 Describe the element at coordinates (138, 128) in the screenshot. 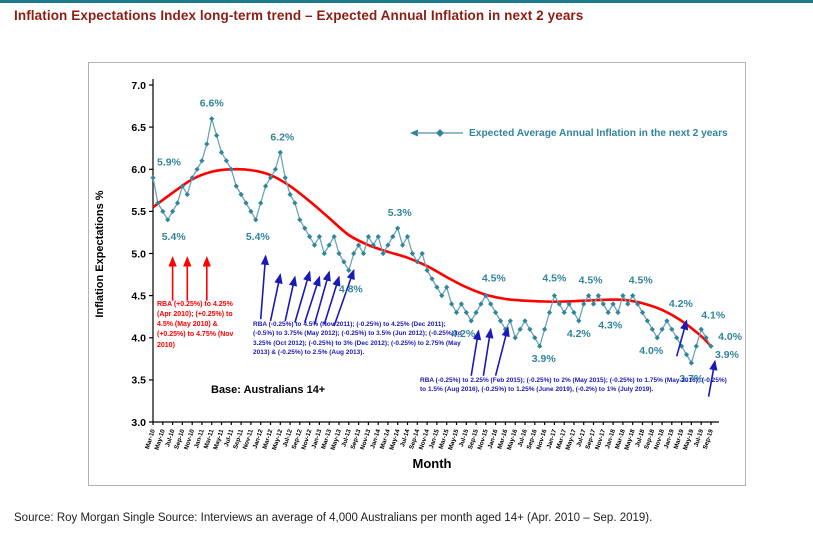

I see `svg-text: 6.5` at that location.